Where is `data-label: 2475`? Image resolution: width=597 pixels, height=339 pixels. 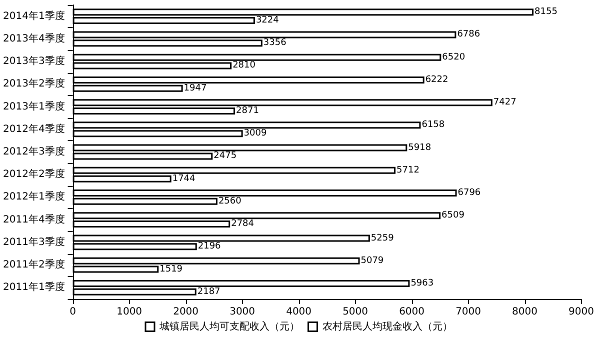 data-label: 2475 is located at coordinates (225, 156).